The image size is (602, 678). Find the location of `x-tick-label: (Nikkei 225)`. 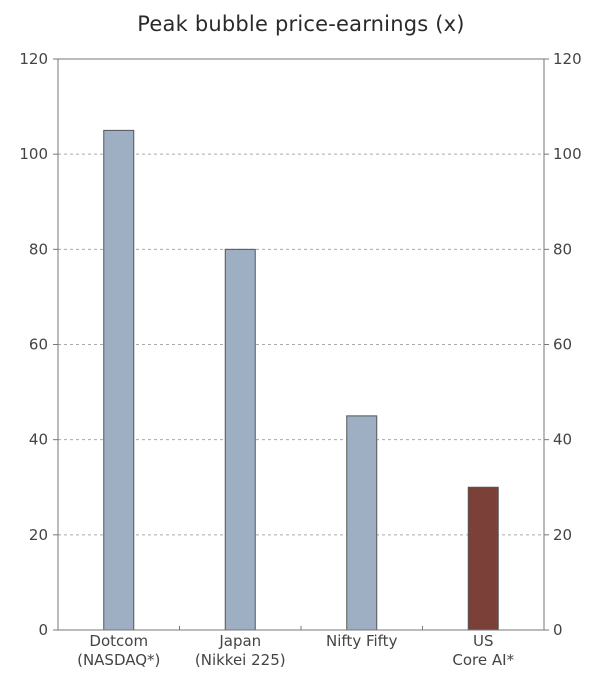

x-tick-label: (Nikkei 225) is located at coordinates (240, 660).